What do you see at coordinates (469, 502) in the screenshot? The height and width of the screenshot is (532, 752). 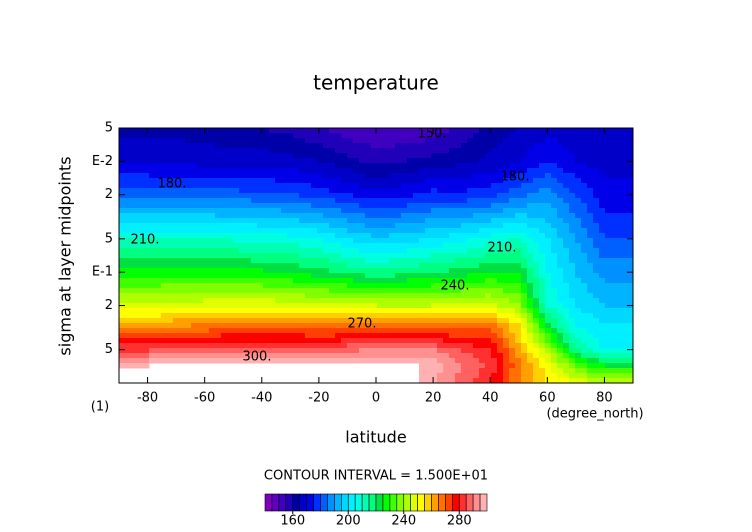 I see `colorbar-box` at bounding box center [469, 502].